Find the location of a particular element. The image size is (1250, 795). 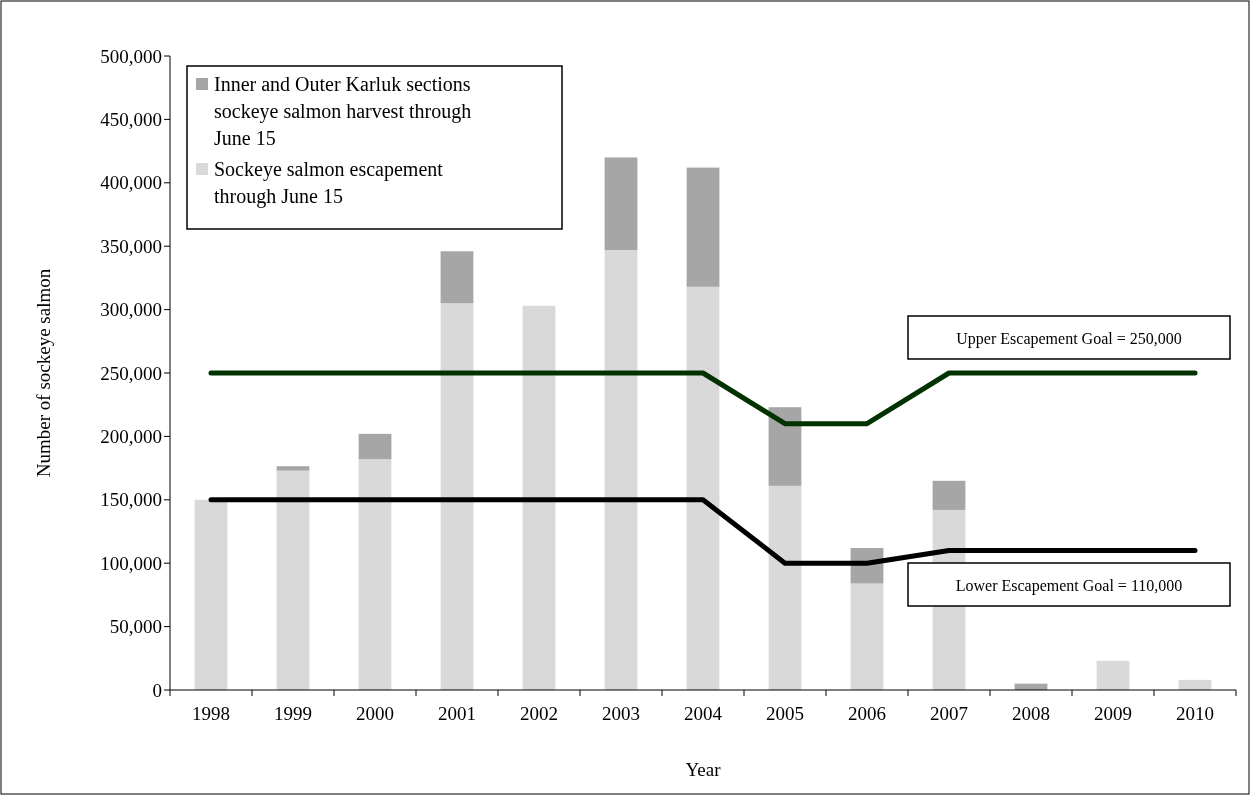

y-tick-label: 50,000 is located at coordinates (135, 627).